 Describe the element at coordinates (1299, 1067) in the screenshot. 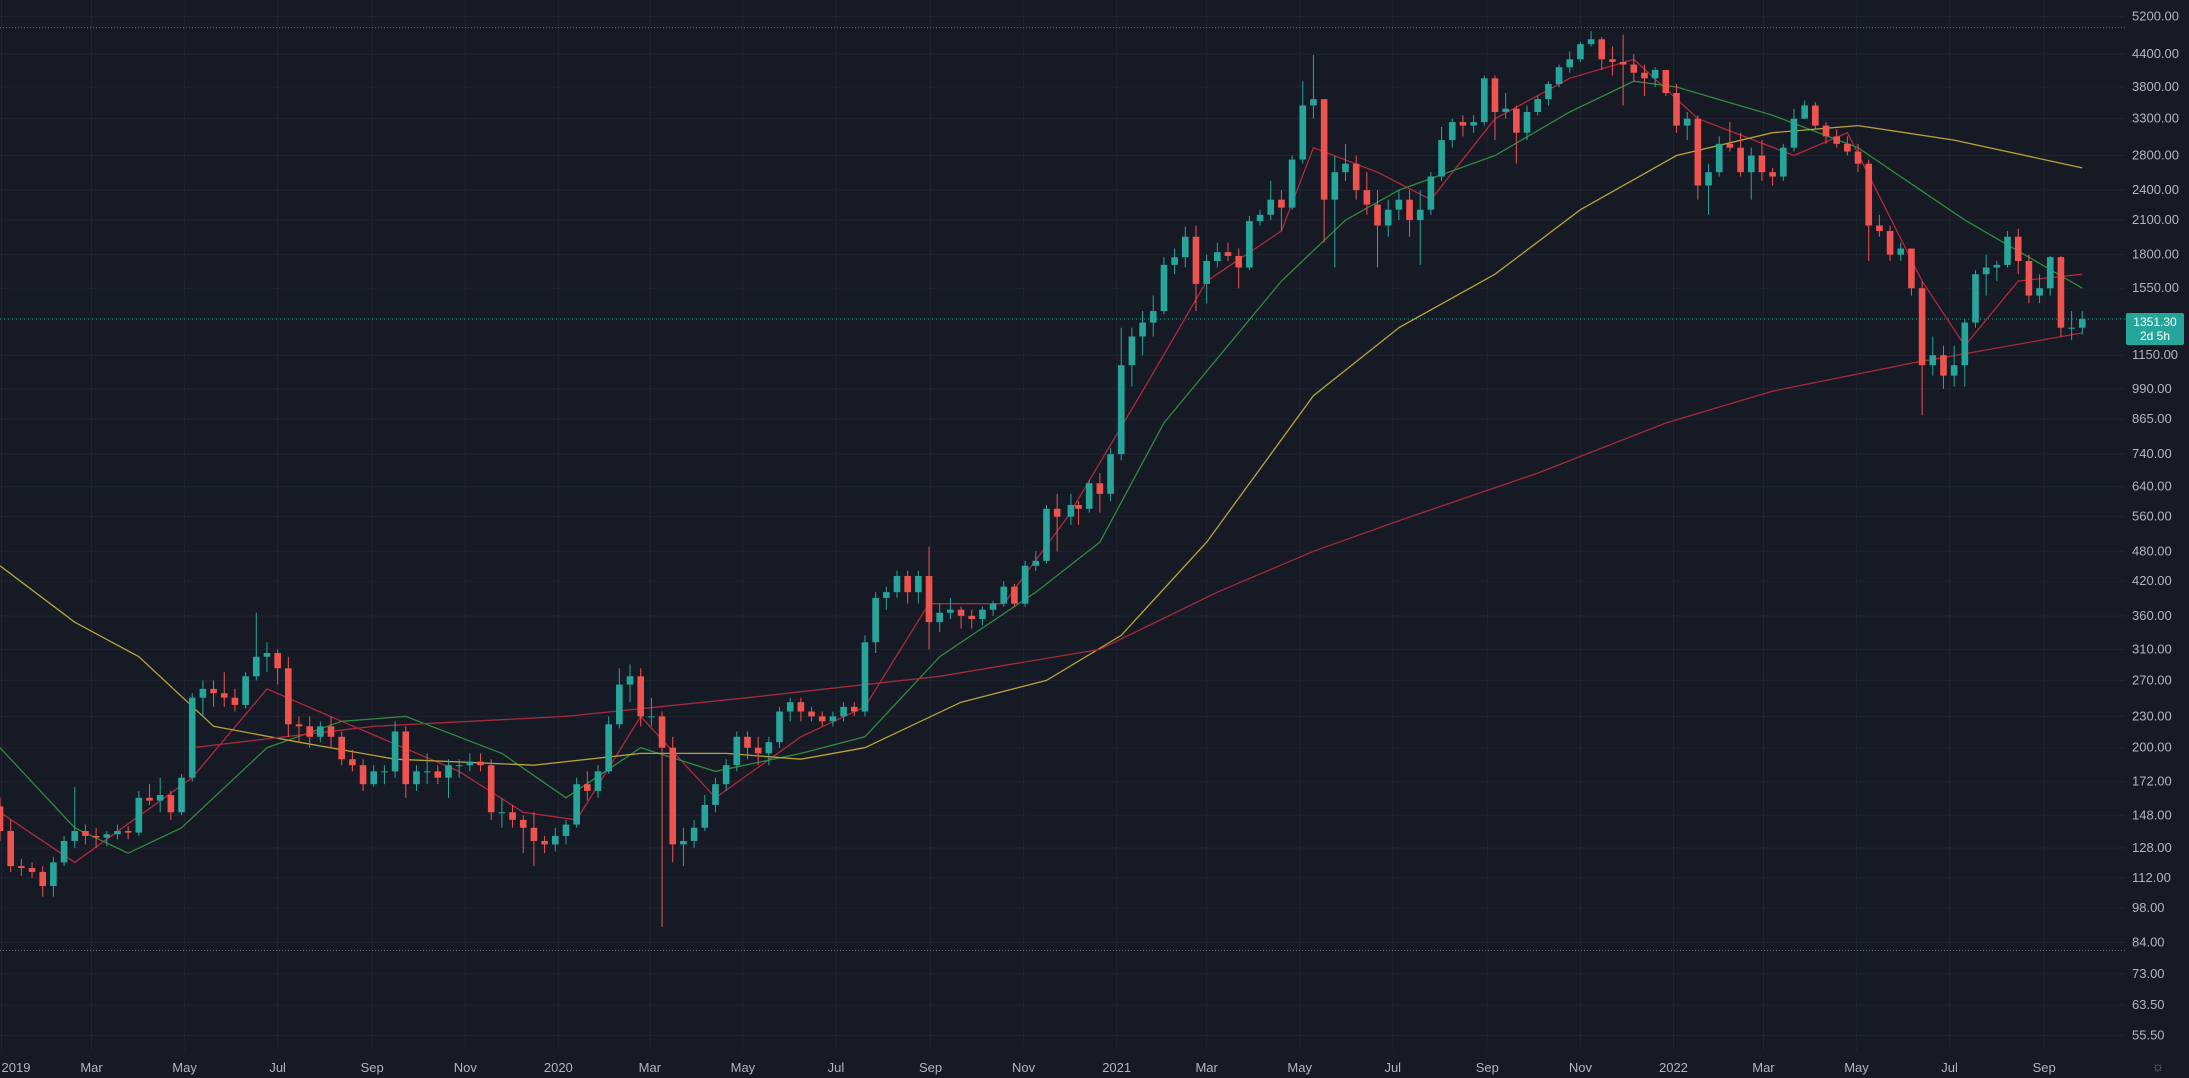

I see `x-tick-label: May` at that location.